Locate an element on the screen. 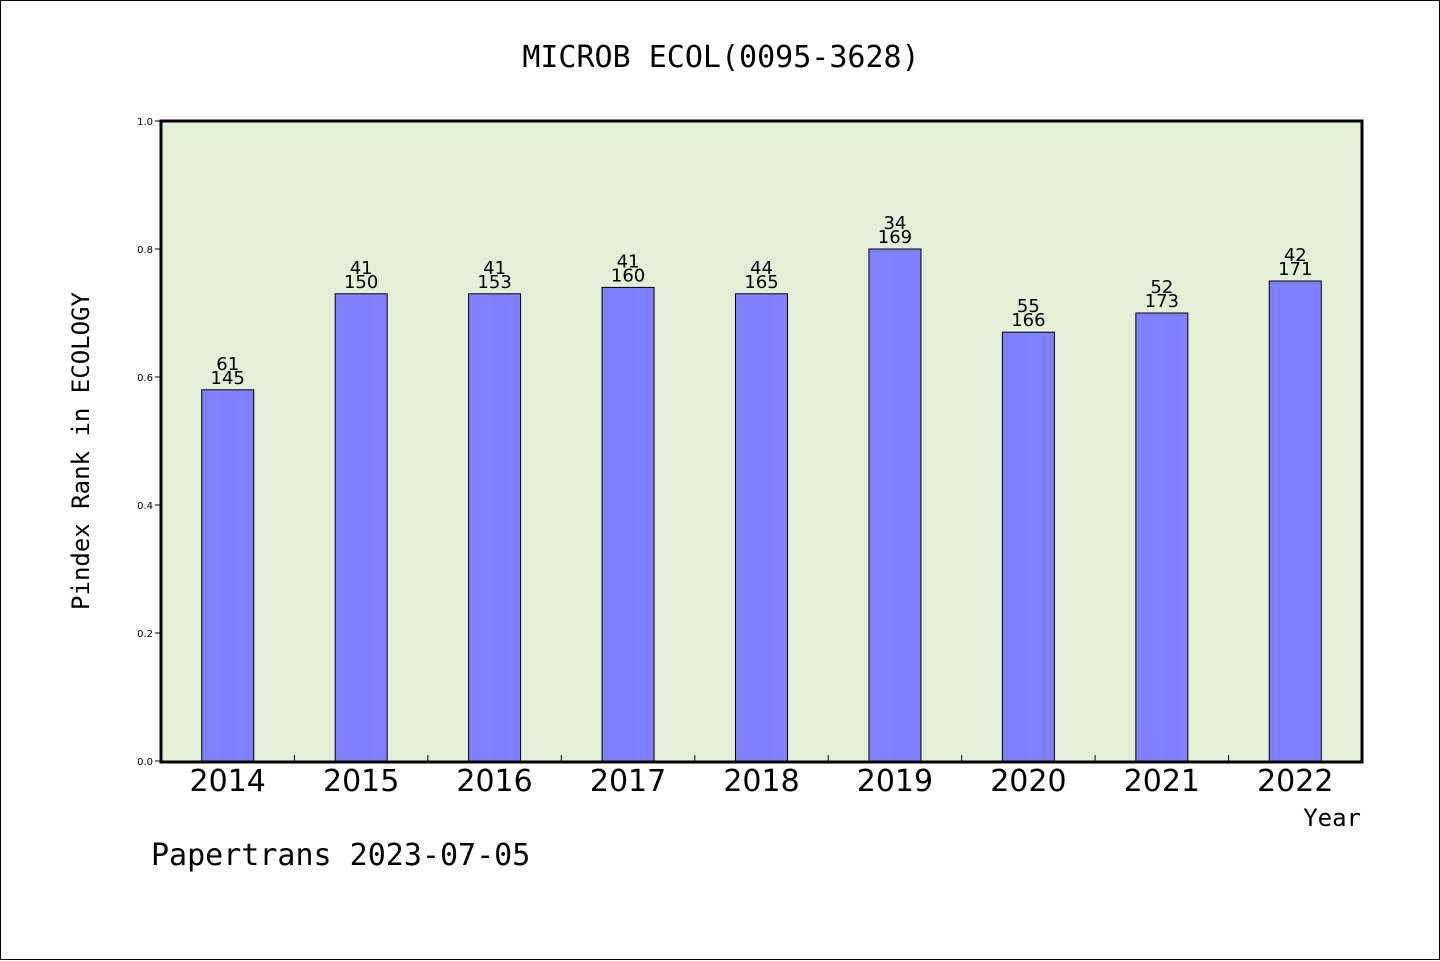 The height and width of the screenshot is (961, 1440). x-axis: 2014 2015 2016 2017 2018 2019 2020 2021 2022 is located at coordinates (761, 777).